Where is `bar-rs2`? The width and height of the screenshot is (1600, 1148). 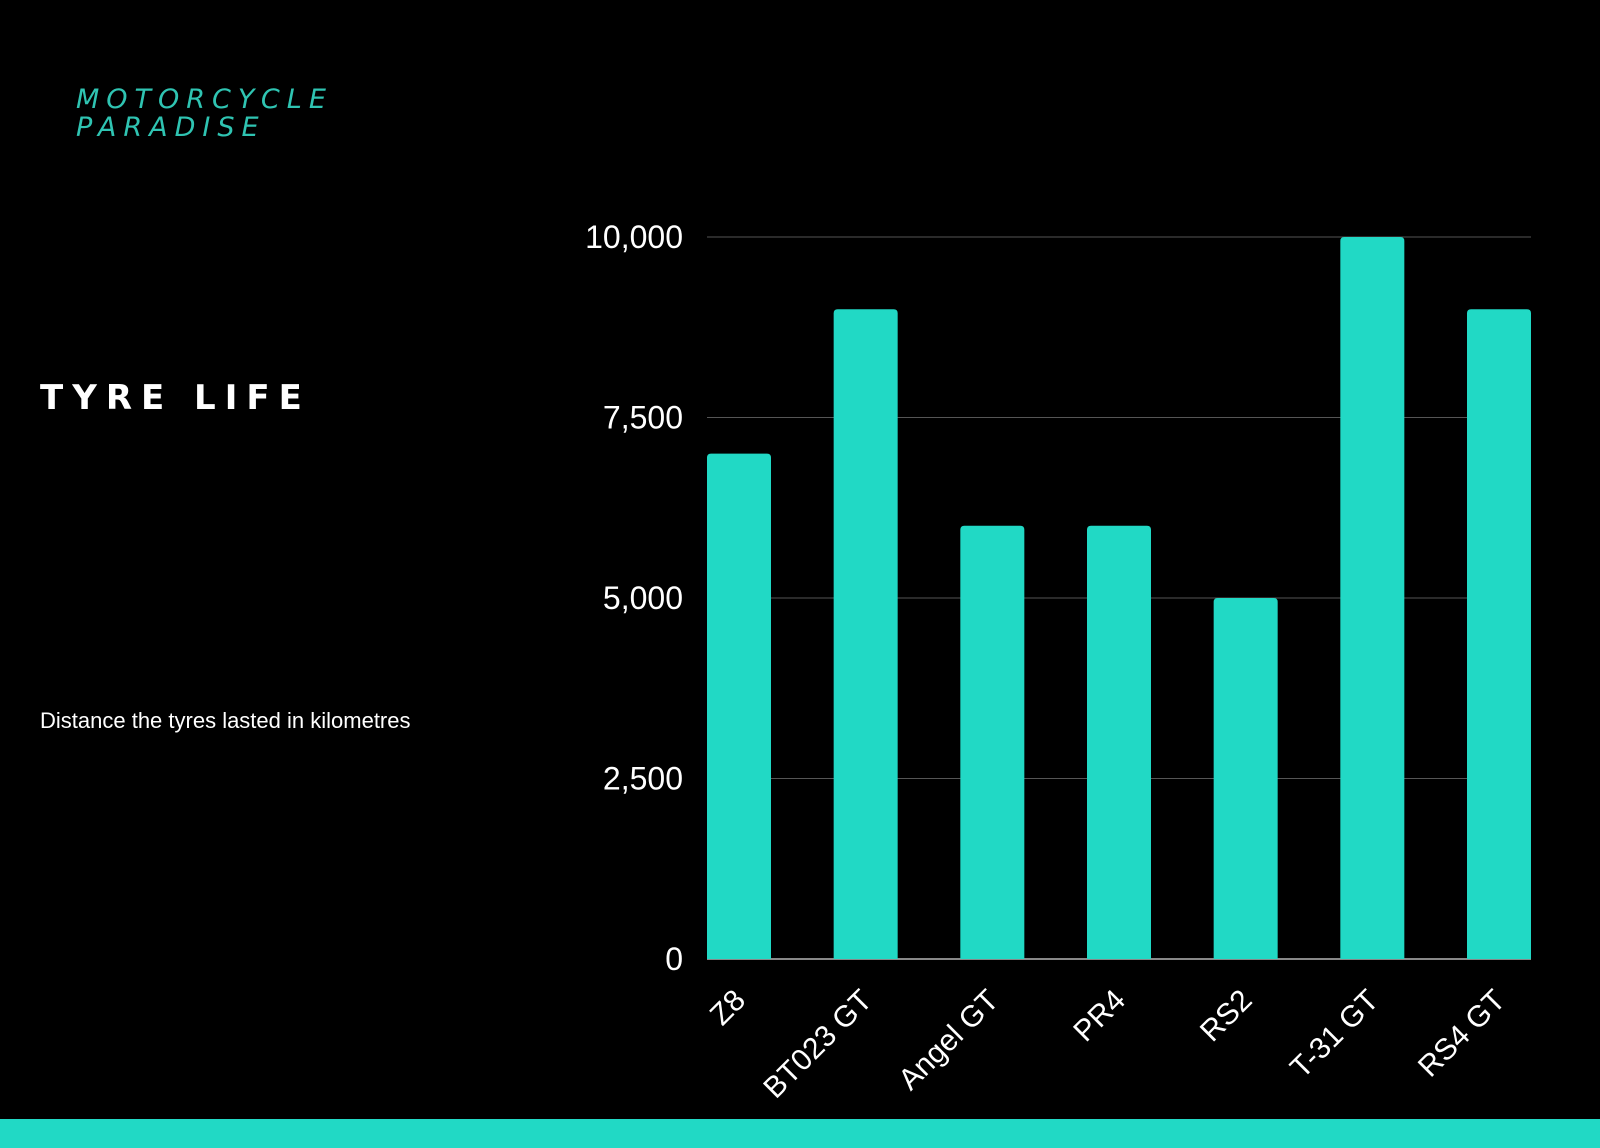
bar-rs2 is located at coordinates (1245, 778).